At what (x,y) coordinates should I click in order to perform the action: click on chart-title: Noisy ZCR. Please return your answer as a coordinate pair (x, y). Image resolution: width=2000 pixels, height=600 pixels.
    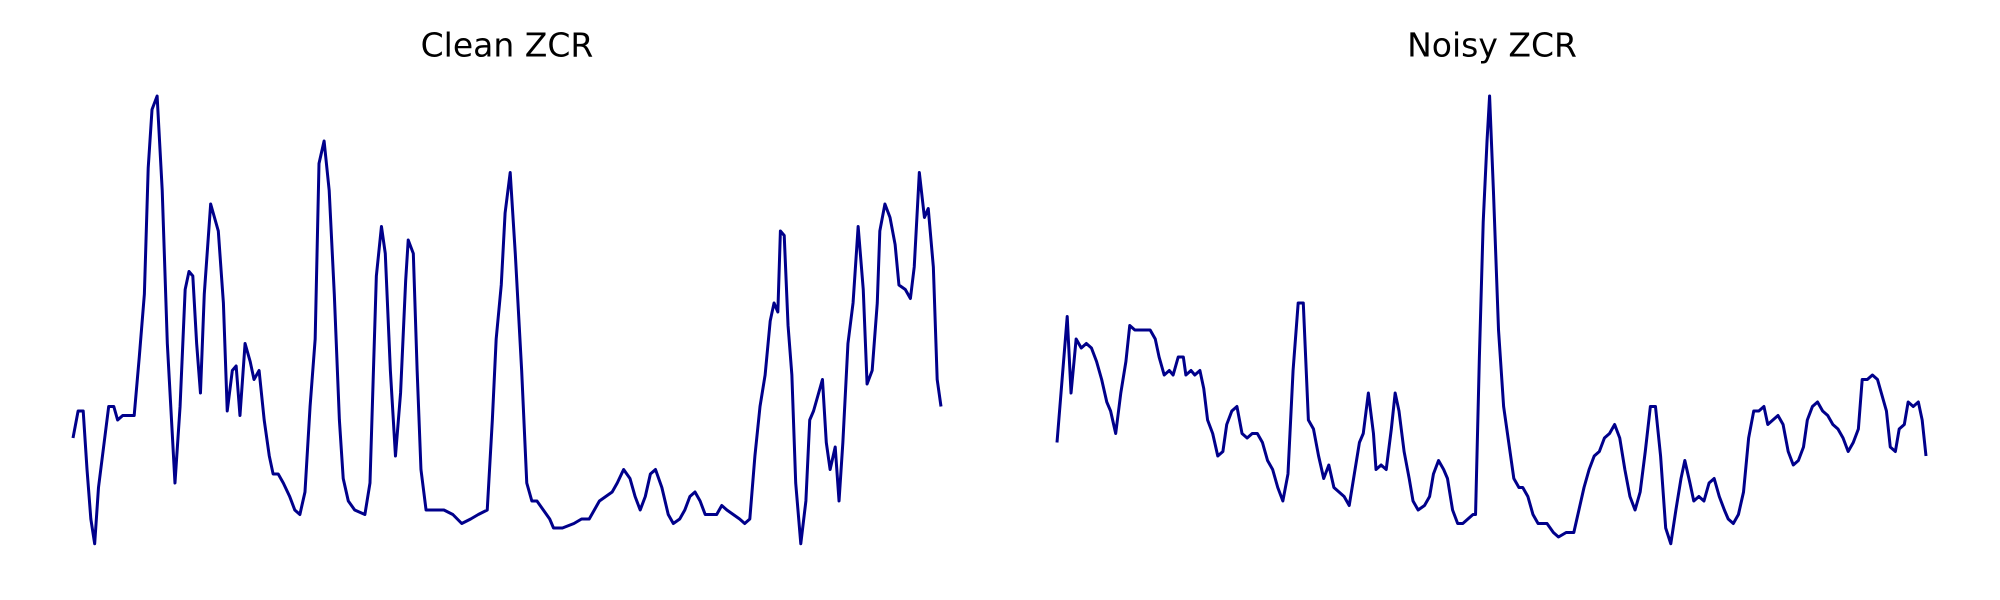
    Looking at the image, I should click on (1492, 45).